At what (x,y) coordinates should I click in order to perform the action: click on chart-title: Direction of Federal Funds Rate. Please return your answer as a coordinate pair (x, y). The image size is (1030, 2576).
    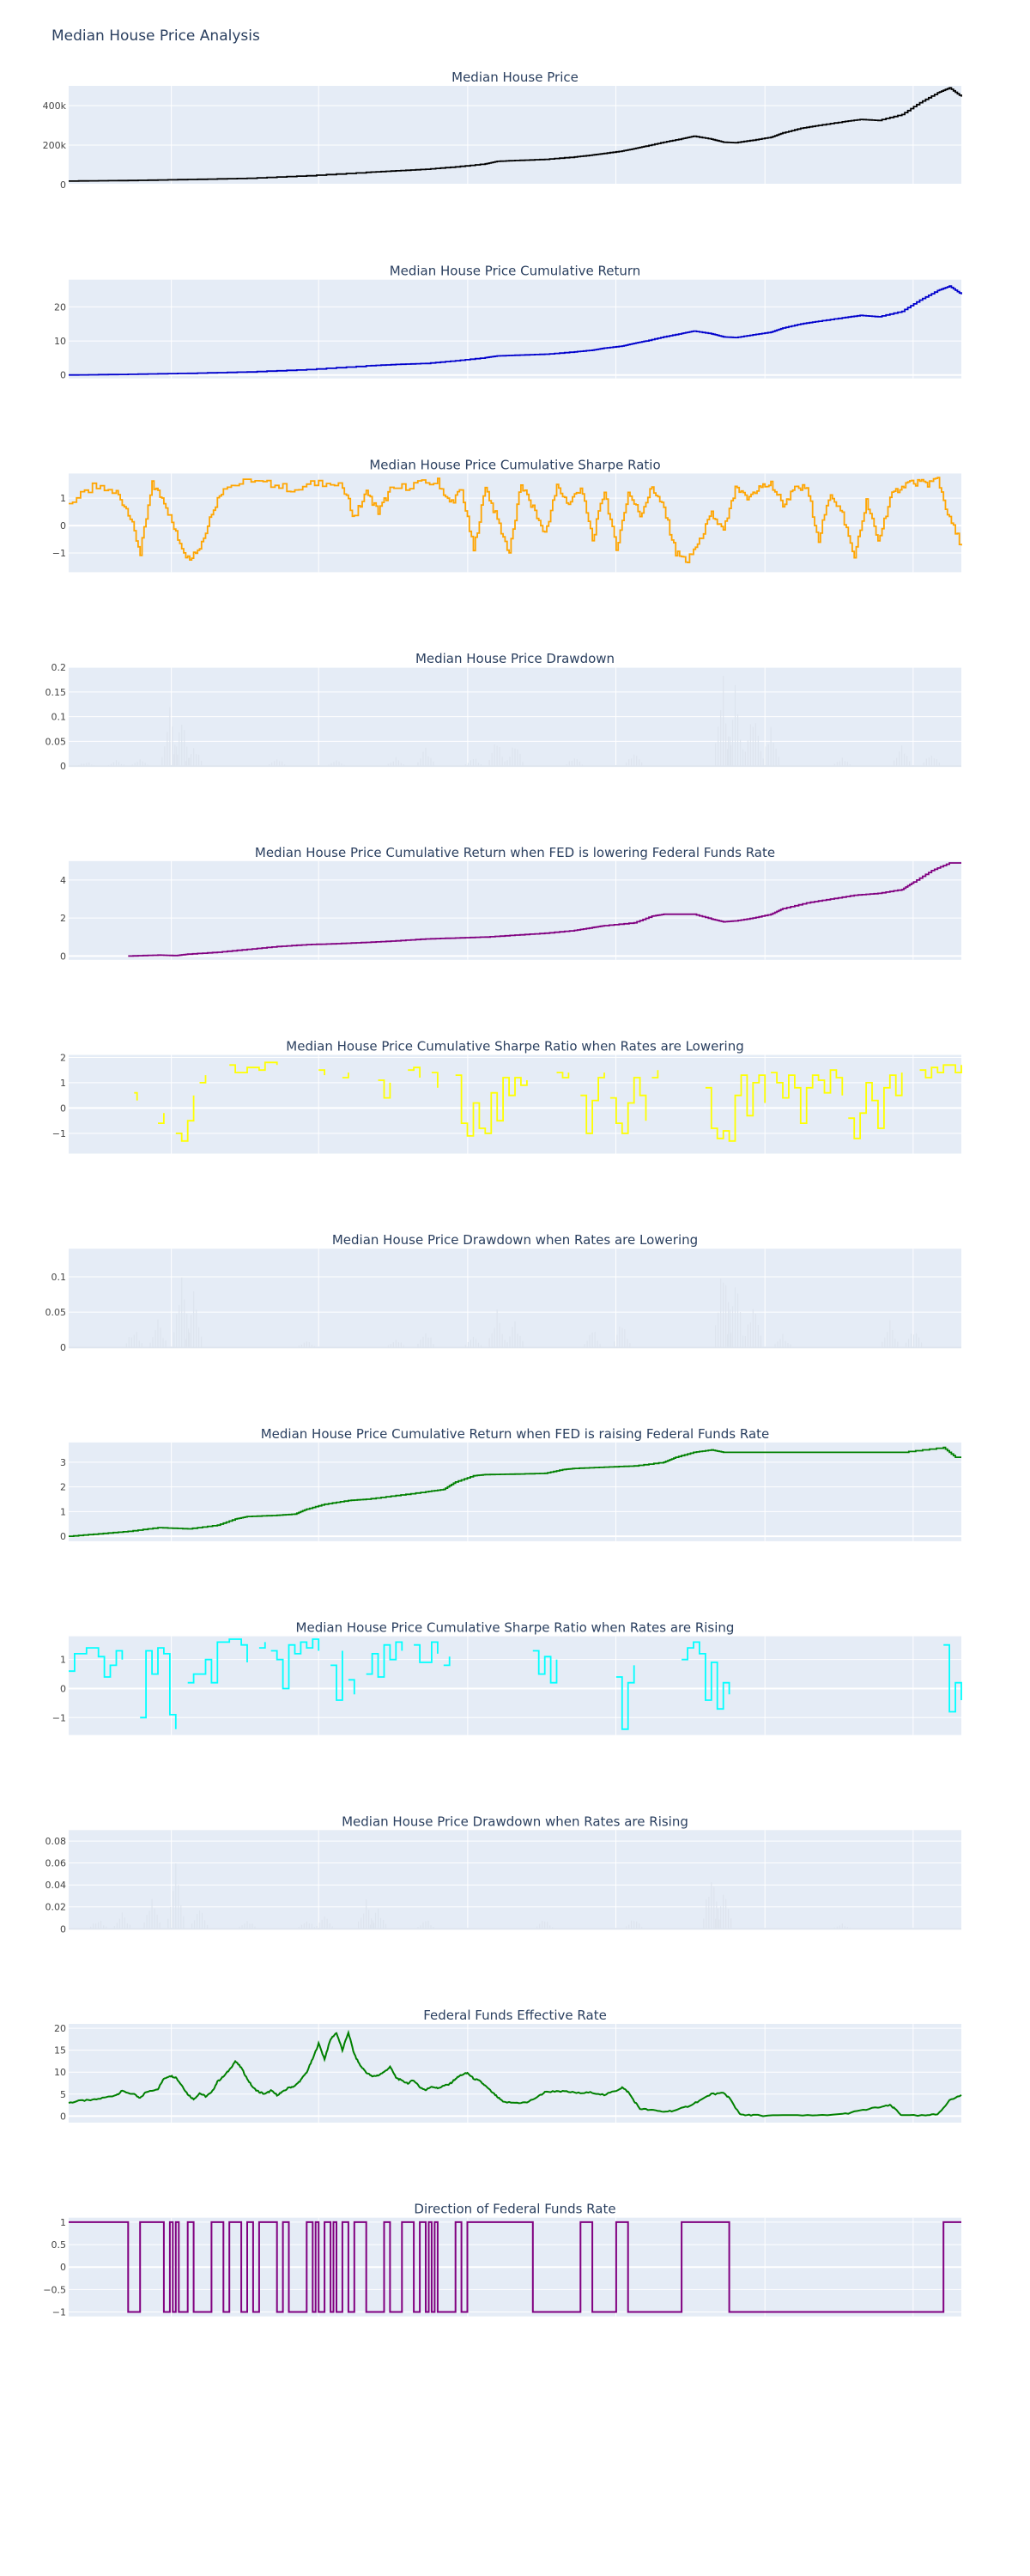
    Looking at the image, I should click on (514, 2209).